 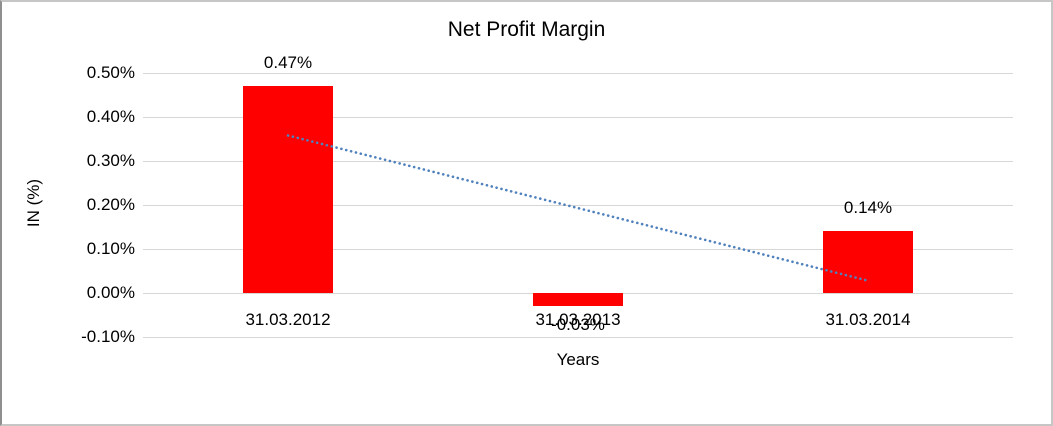 I want to click on y-tick-label: 0.00%, so click(x=110, y=292).